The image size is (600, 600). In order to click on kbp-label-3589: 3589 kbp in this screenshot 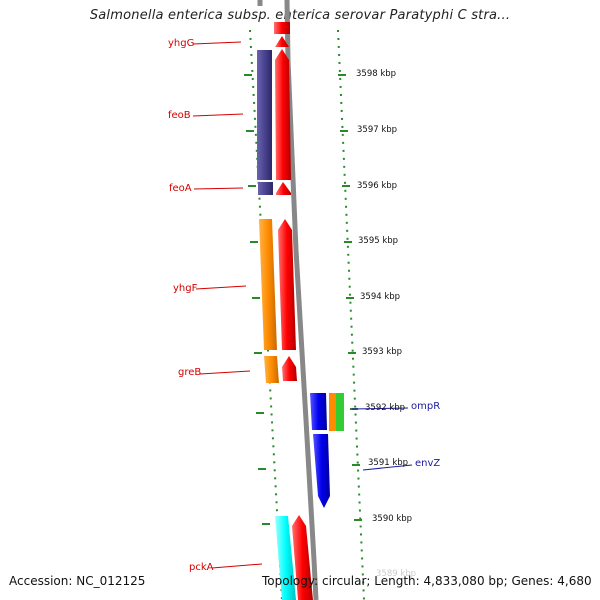, I will do `click(396, 574)`.